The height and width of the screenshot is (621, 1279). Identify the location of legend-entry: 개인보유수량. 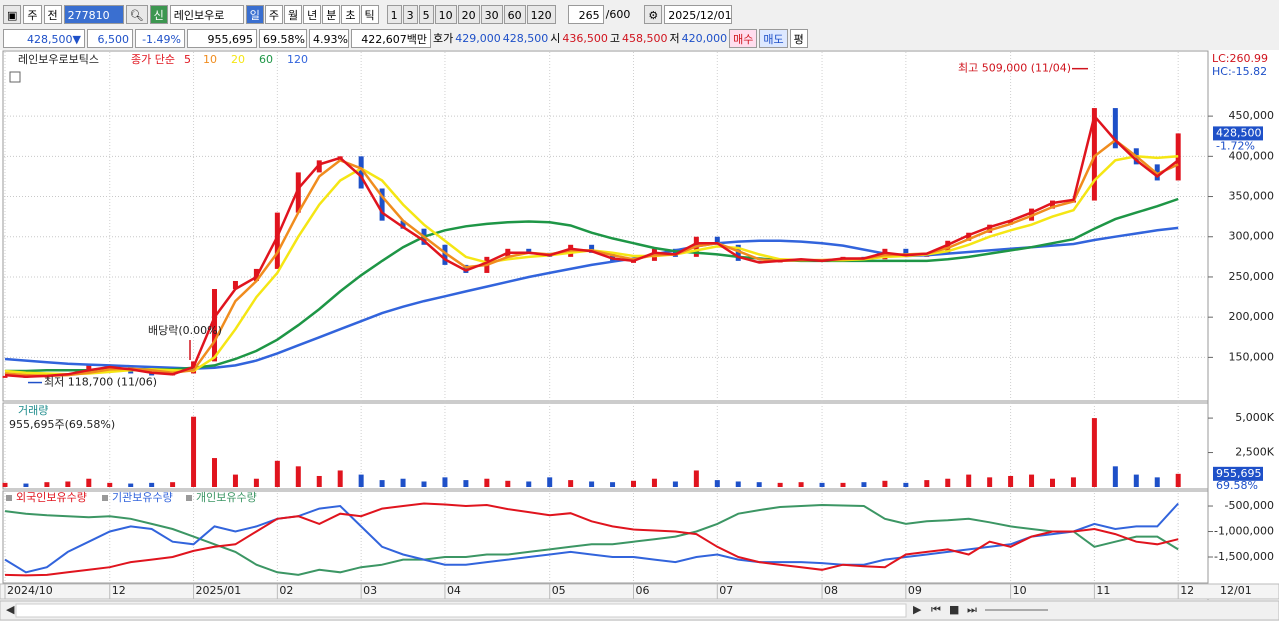
(226, 497).